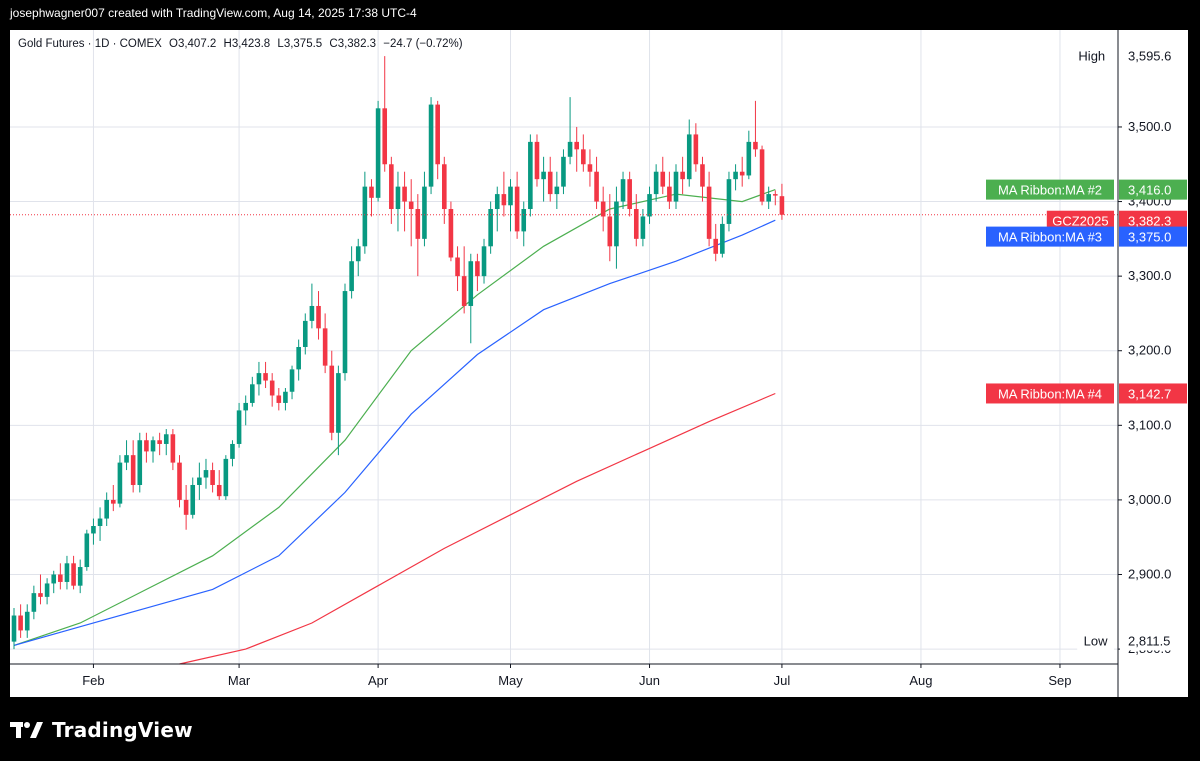 This screenshot has height=761, width=1200. Describe the element at coordinates (1080, 221) in the screenshot. I see `price-tag-label: GCZ2025` at that location.